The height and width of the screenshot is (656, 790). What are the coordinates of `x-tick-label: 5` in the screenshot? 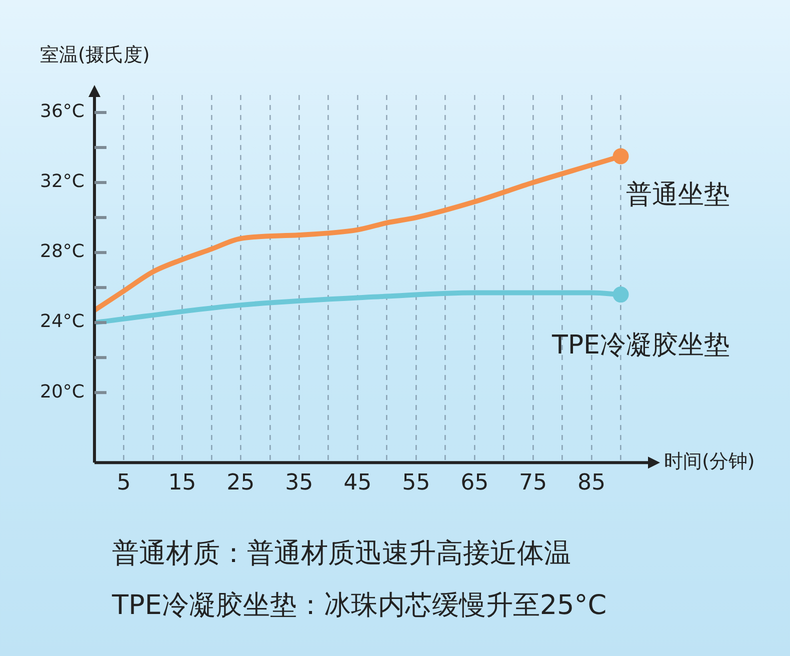 It's located at (123, 483).